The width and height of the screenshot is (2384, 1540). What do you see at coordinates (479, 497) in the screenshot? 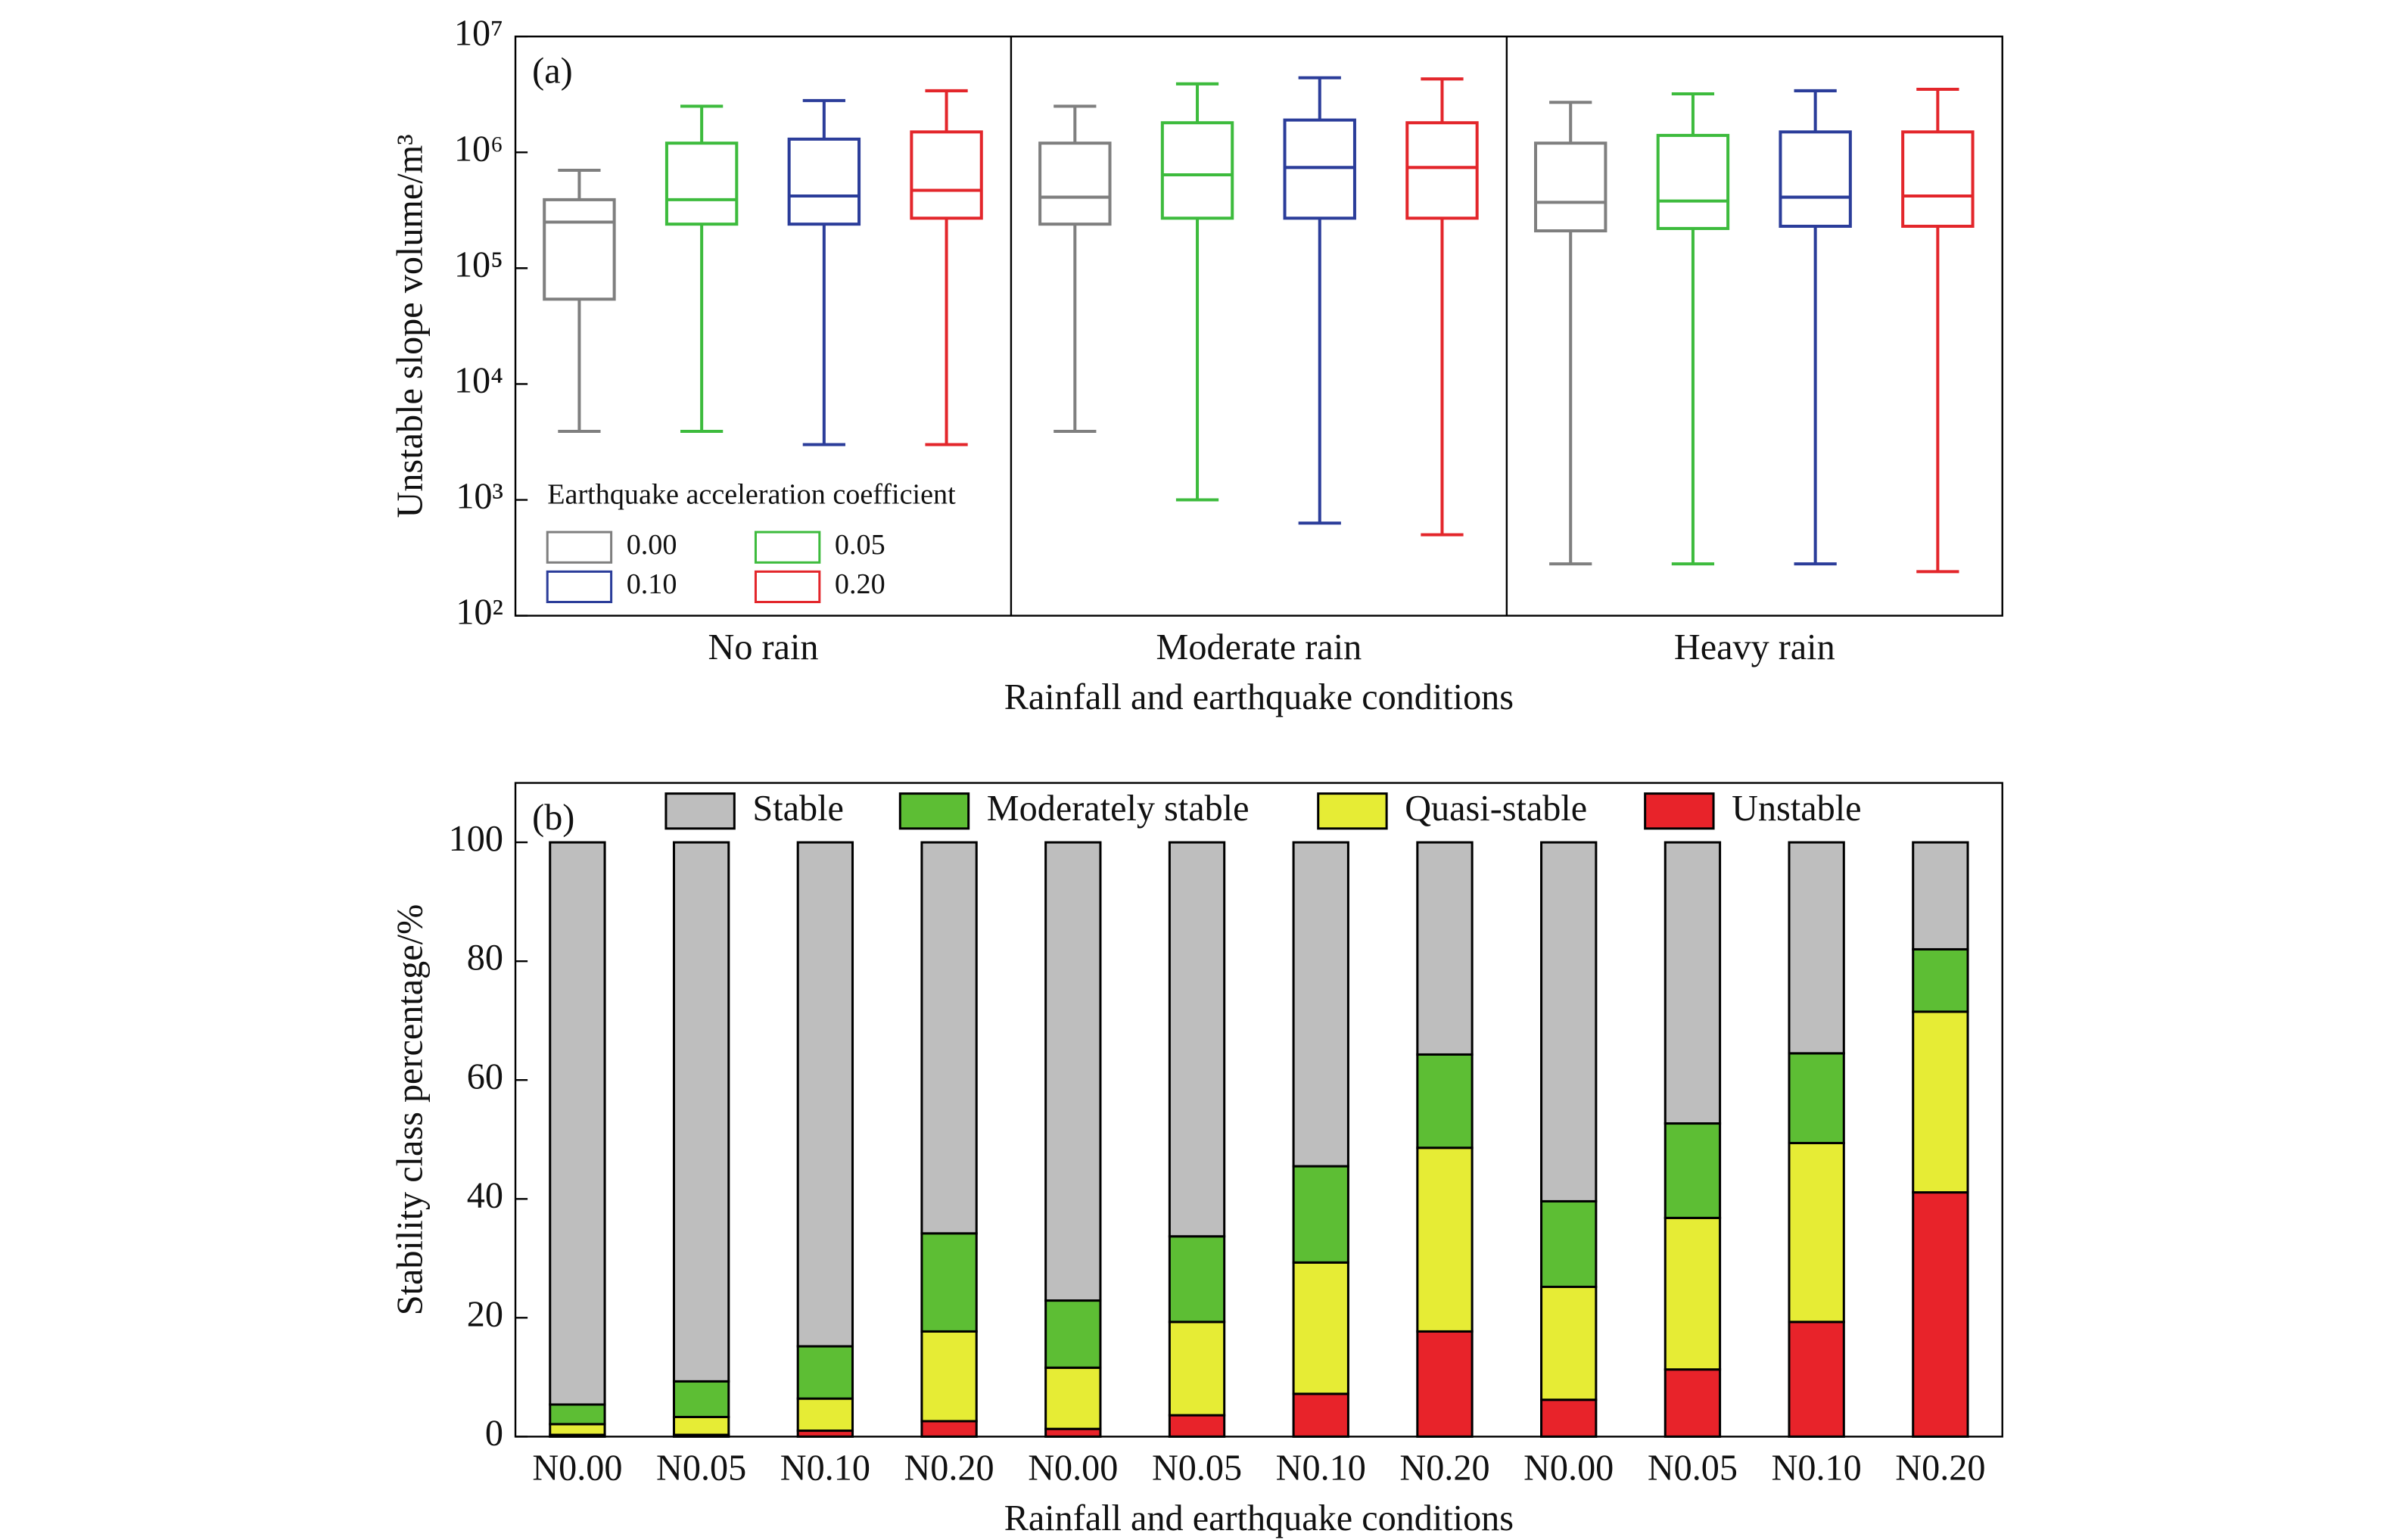
I see `y-tick-label: 10³` at bounding box center [479, 497].